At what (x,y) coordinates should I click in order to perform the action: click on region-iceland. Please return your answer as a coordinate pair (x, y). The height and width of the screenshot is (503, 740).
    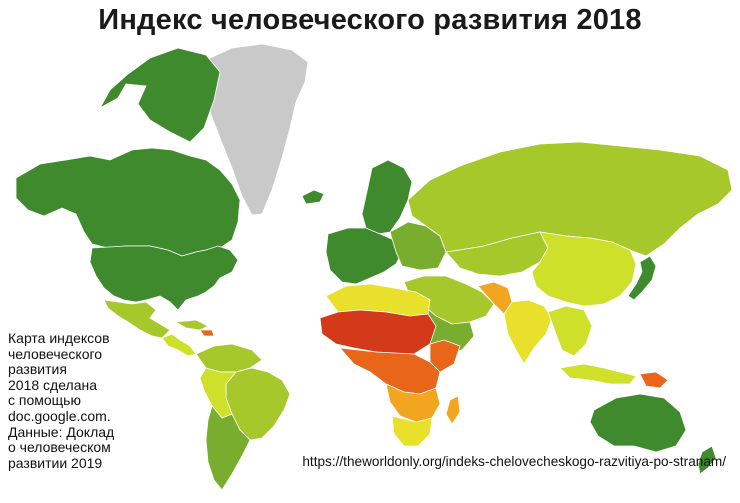
    Looking at the image, I should click on (313, 197).